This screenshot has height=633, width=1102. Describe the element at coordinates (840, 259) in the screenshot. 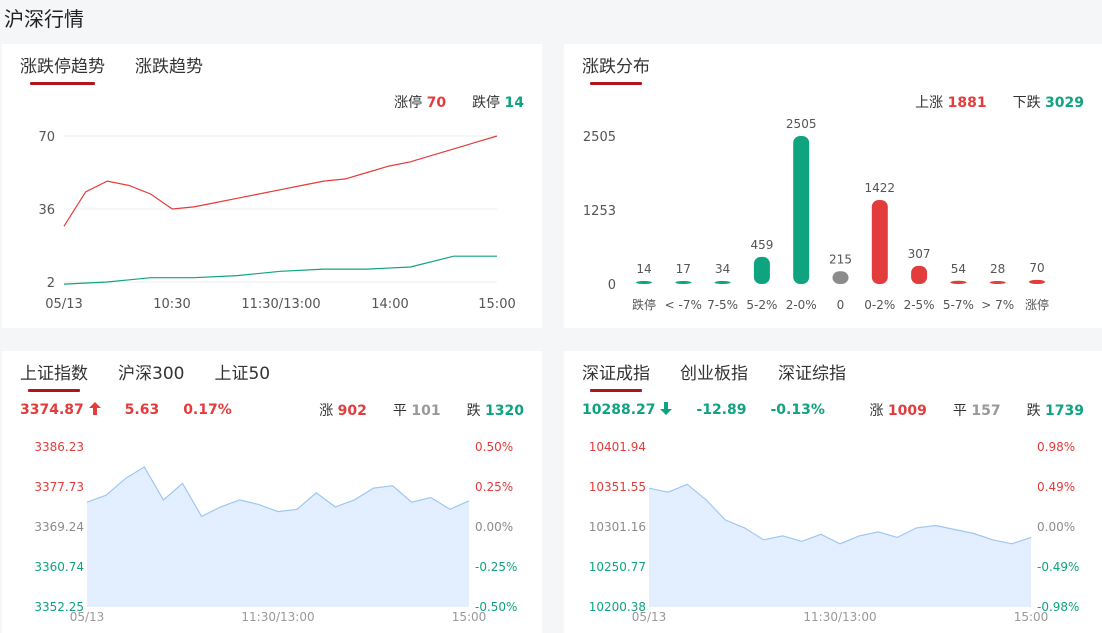

I see `bar-value-label: 215` at that location.